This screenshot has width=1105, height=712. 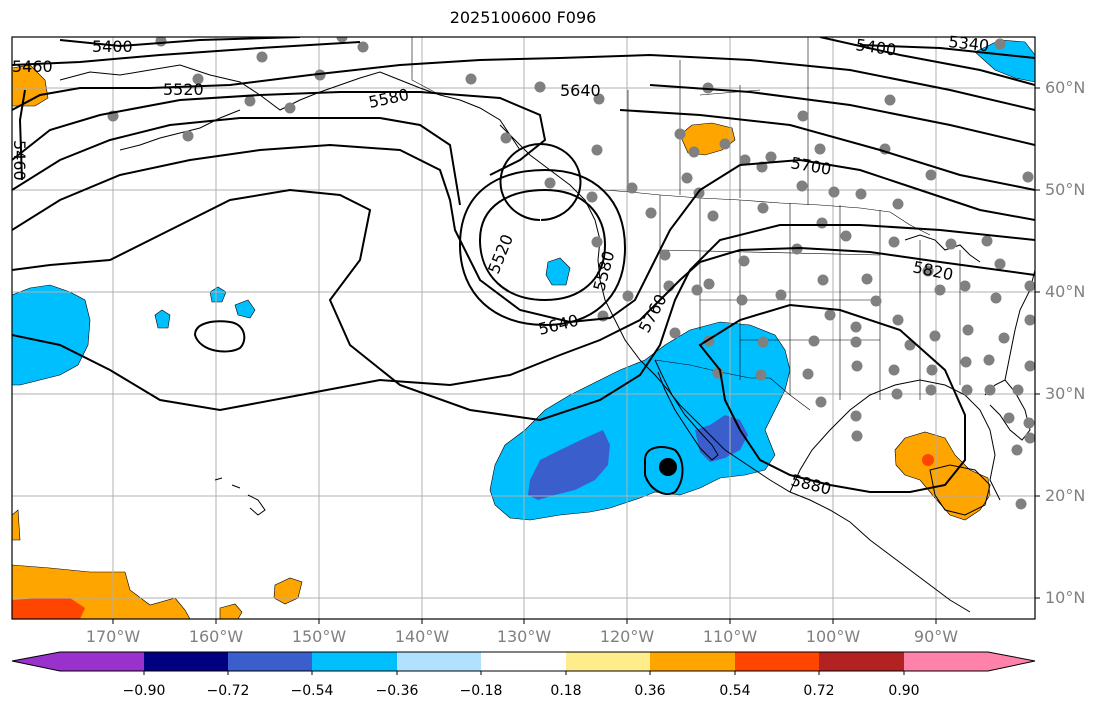 I want to click on colorbar-tick-label: −0.54, so click(x=312, y=691).